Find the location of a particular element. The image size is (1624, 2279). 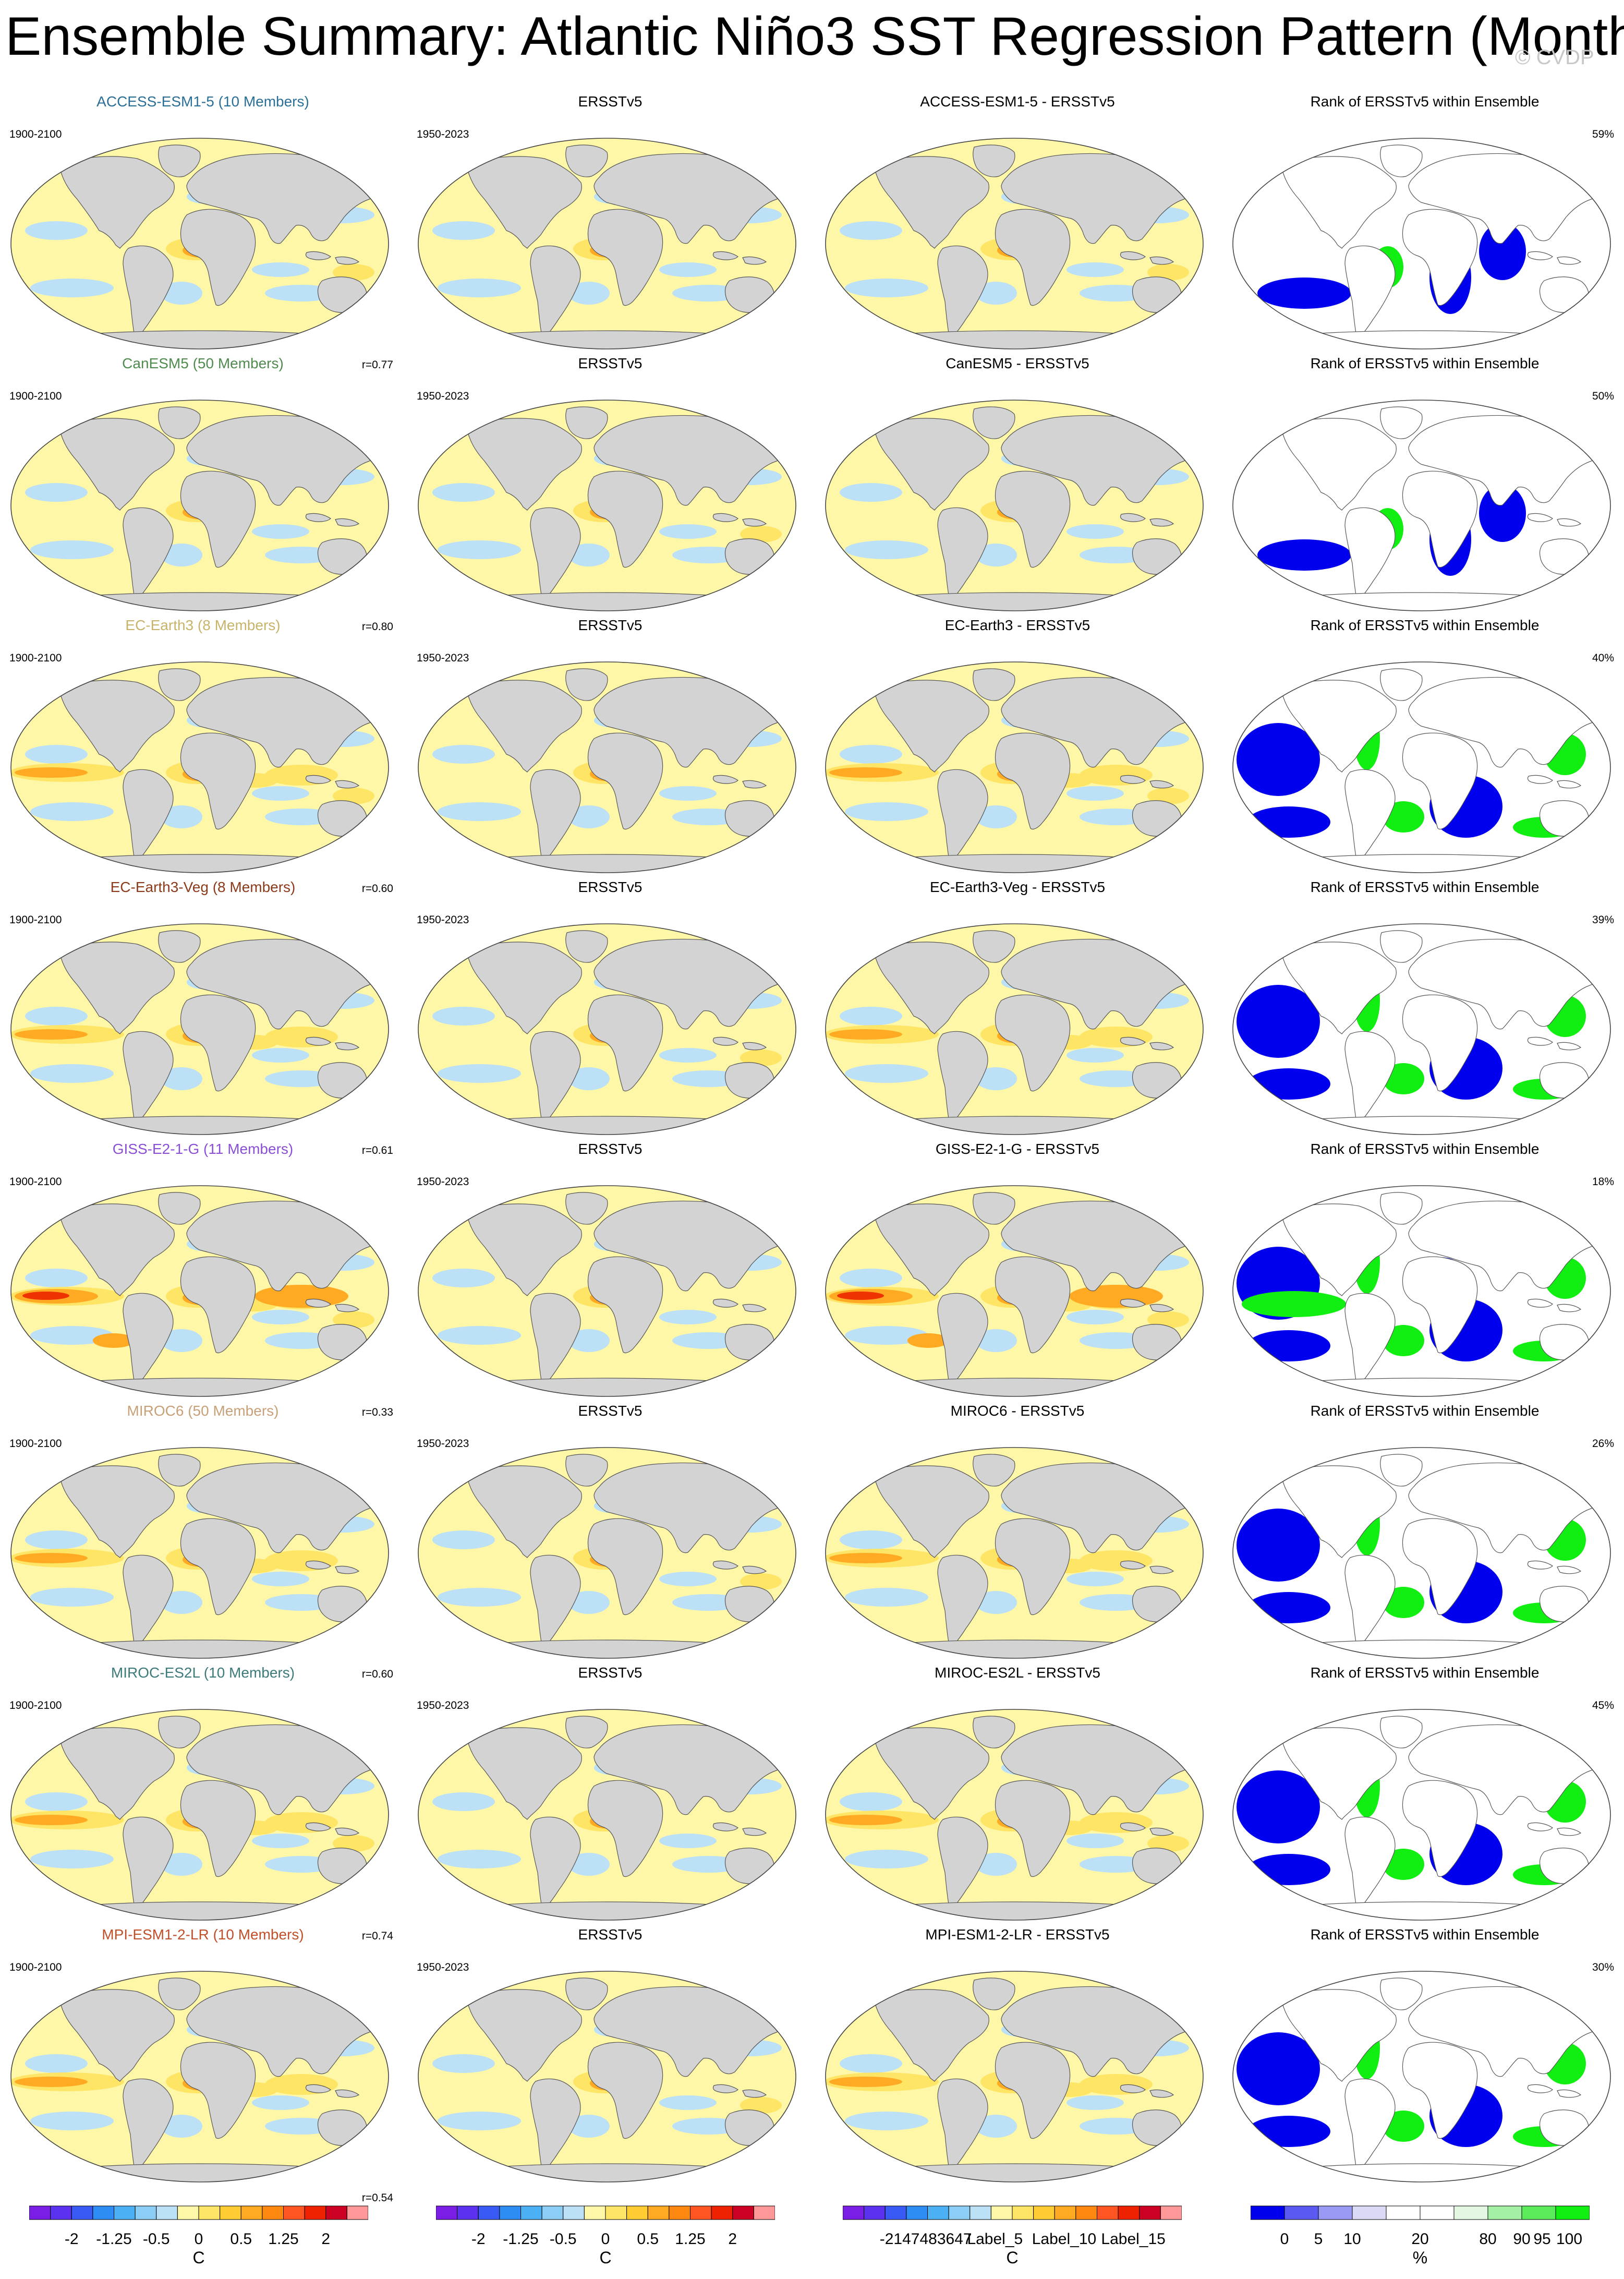

map-panel-model: EC-Earth3-Veg (8 Members) 1900-2100 r=0.61 is located at coordinates (203, 1018).